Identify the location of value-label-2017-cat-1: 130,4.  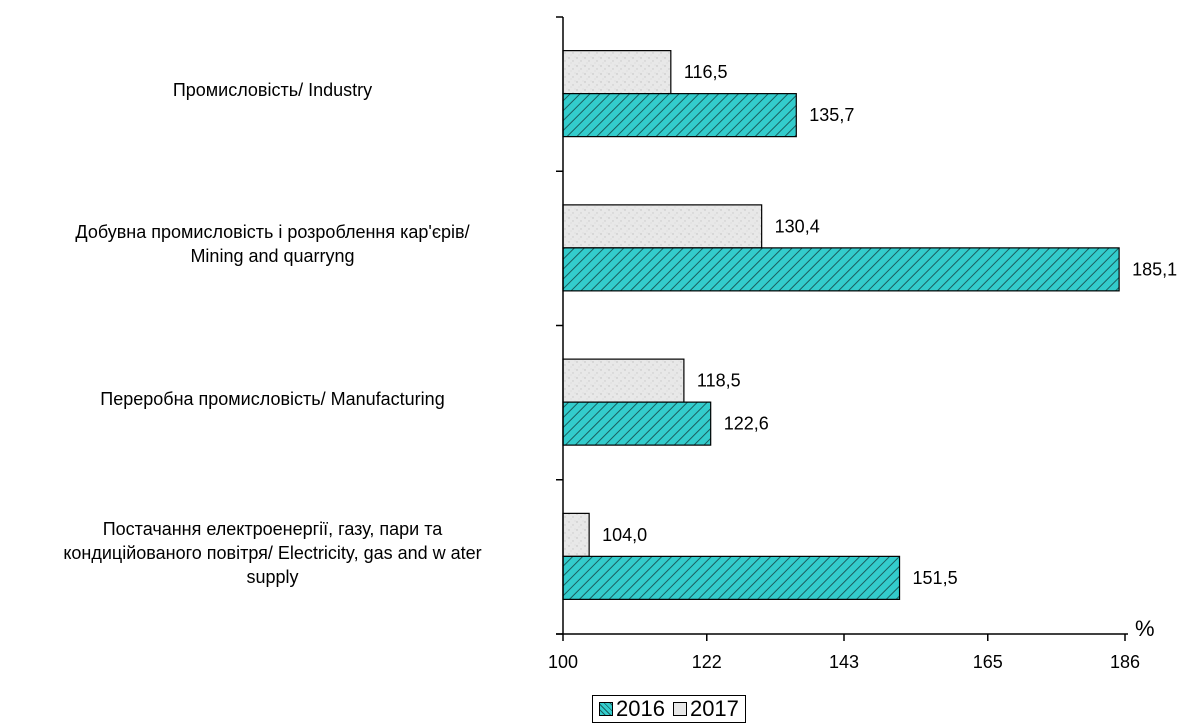
(797, 226).